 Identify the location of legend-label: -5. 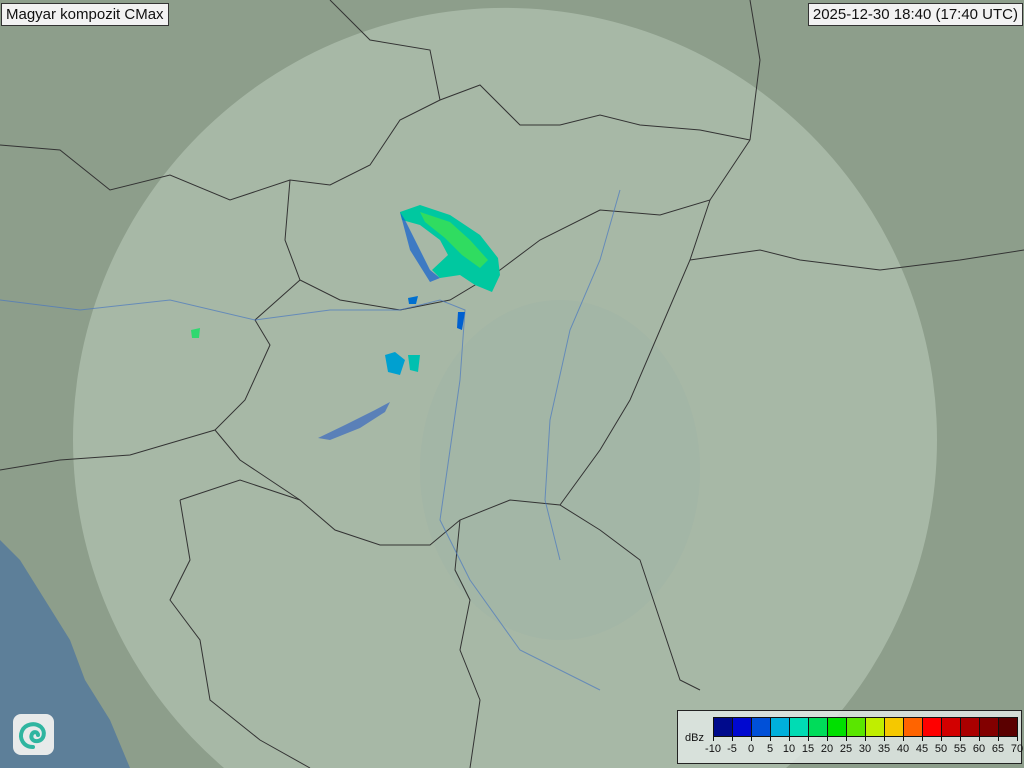
(732, 749).